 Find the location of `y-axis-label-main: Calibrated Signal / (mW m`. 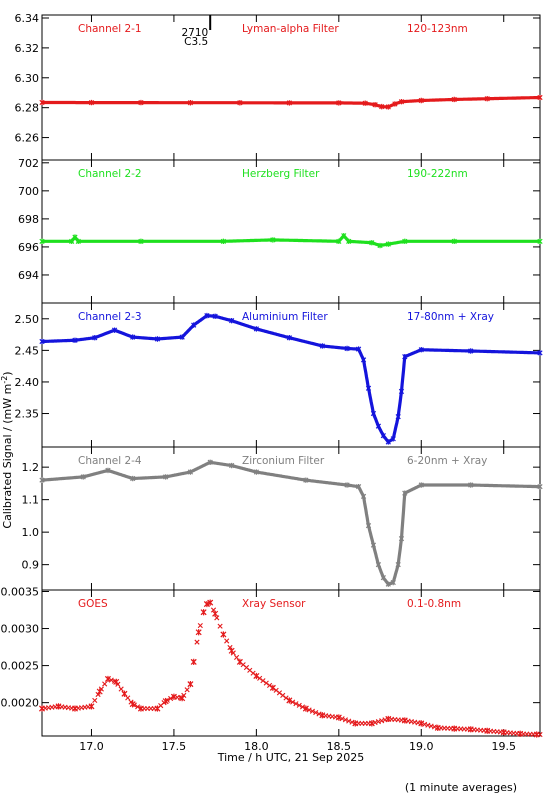

y-axis-label-main: Calibrated Signal / (mW m is located at coordinates (7, 456).